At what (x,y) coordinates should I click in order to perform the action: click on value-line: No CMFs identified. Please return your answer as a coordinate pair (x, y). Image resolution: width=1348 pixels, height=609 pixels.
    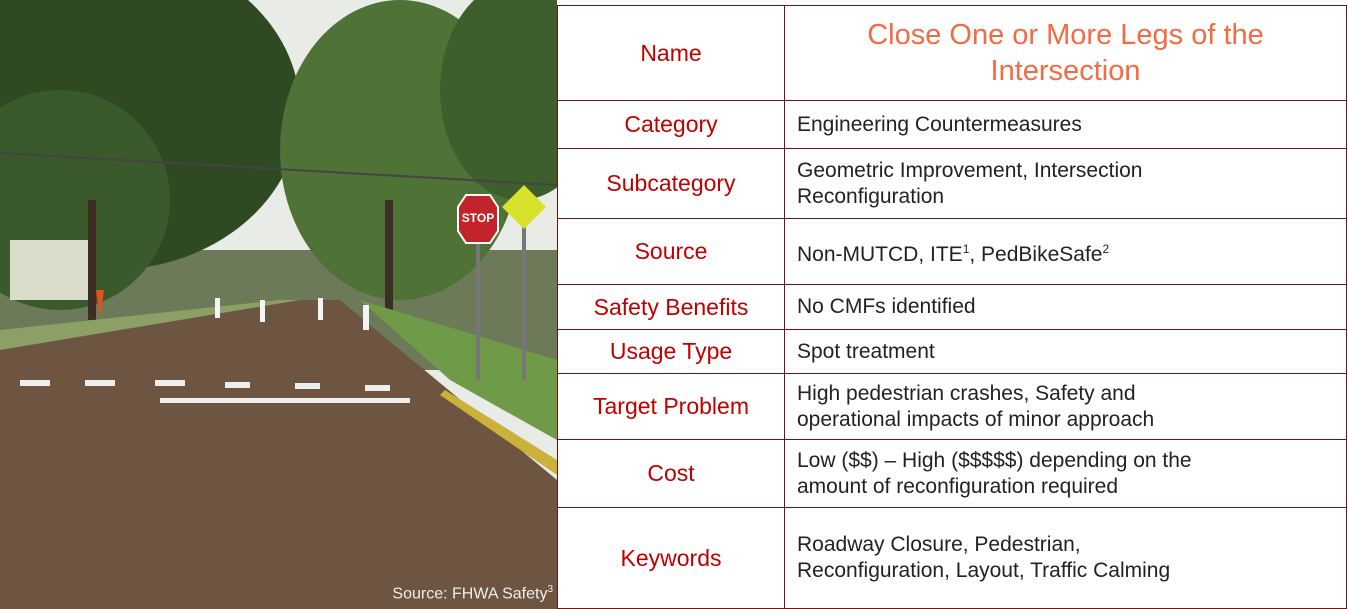
    Looking at the image, I should click on (886, 306).